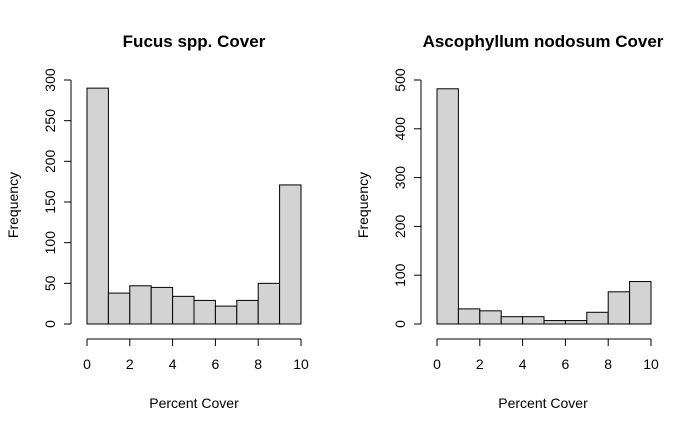 This screenshot has width=700, height=432. I want to click on fucus-x-axis-label: Percent Cover, so click(194, 403).